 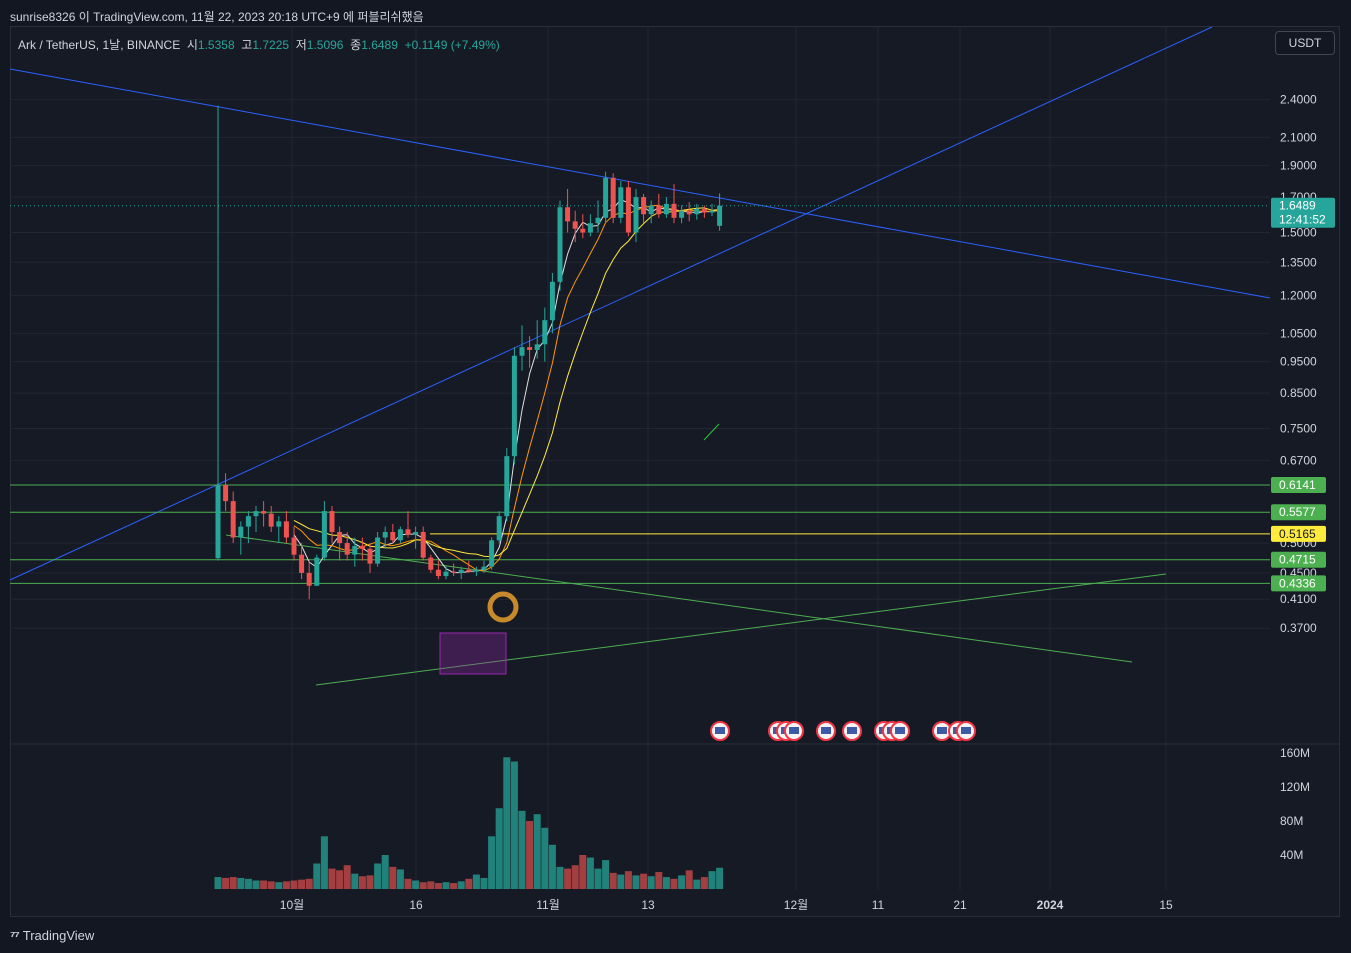 What do you see at coordinates (1298, 100) in the screenshot?
I see `price-tick-label: 2.4000` at bounding box center [1298, 100].